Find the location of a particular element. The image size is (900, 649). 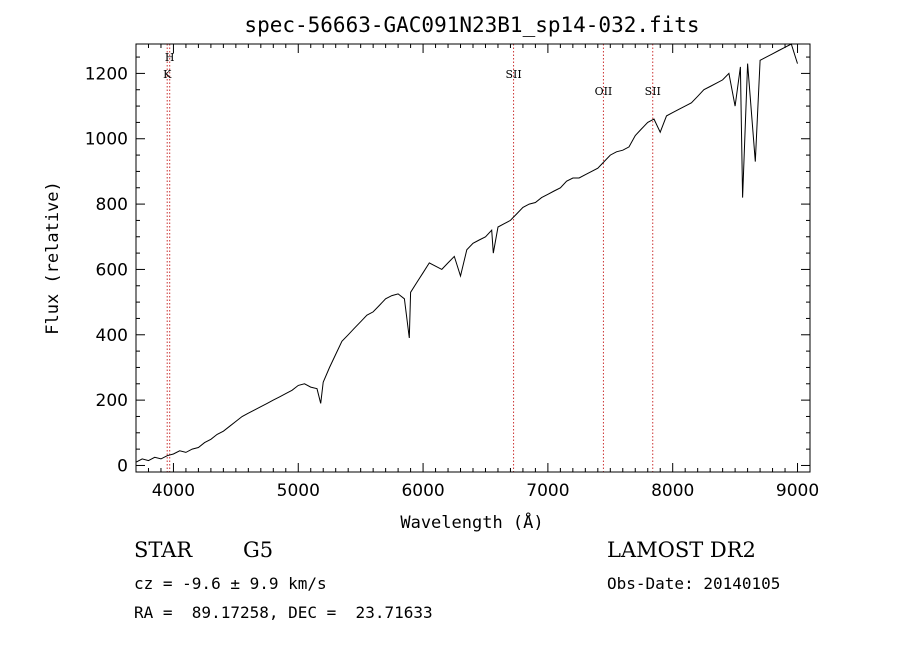

x-tick-label: 9000 is located at coordinates (797, 491).